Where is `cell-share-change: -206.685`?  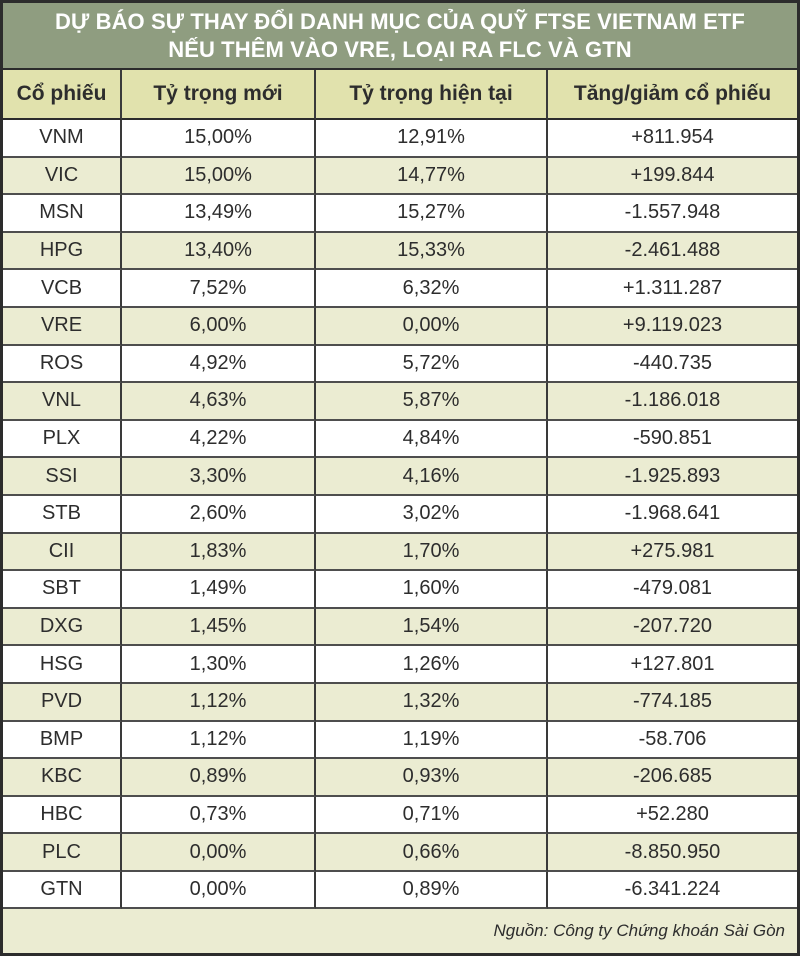 cell-share-change: -206.685 is located at coordinates (672, 778).